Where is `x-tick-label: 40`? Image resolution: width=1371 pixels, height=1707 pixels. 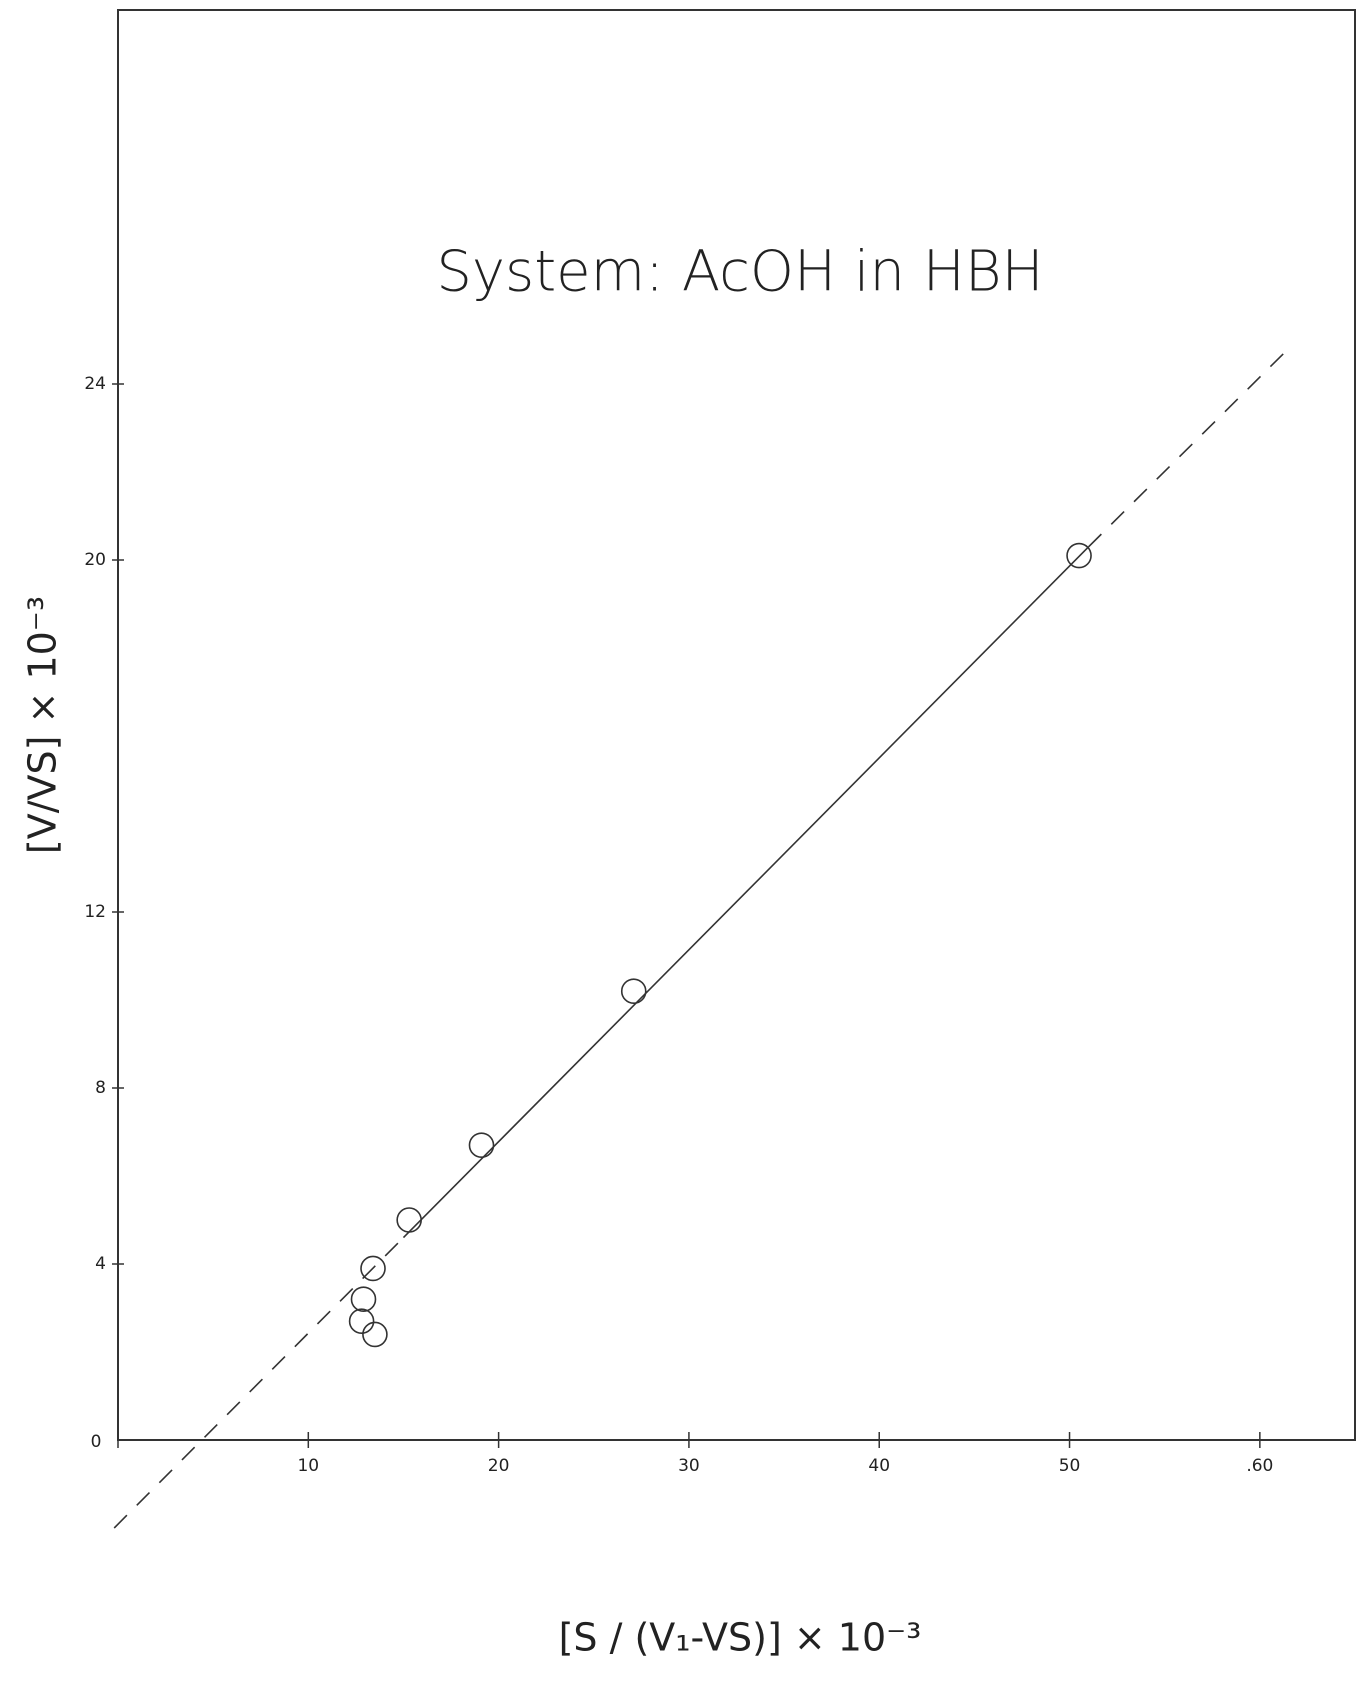
x-tick-label: 40 is located at coordinates (879, 1466).